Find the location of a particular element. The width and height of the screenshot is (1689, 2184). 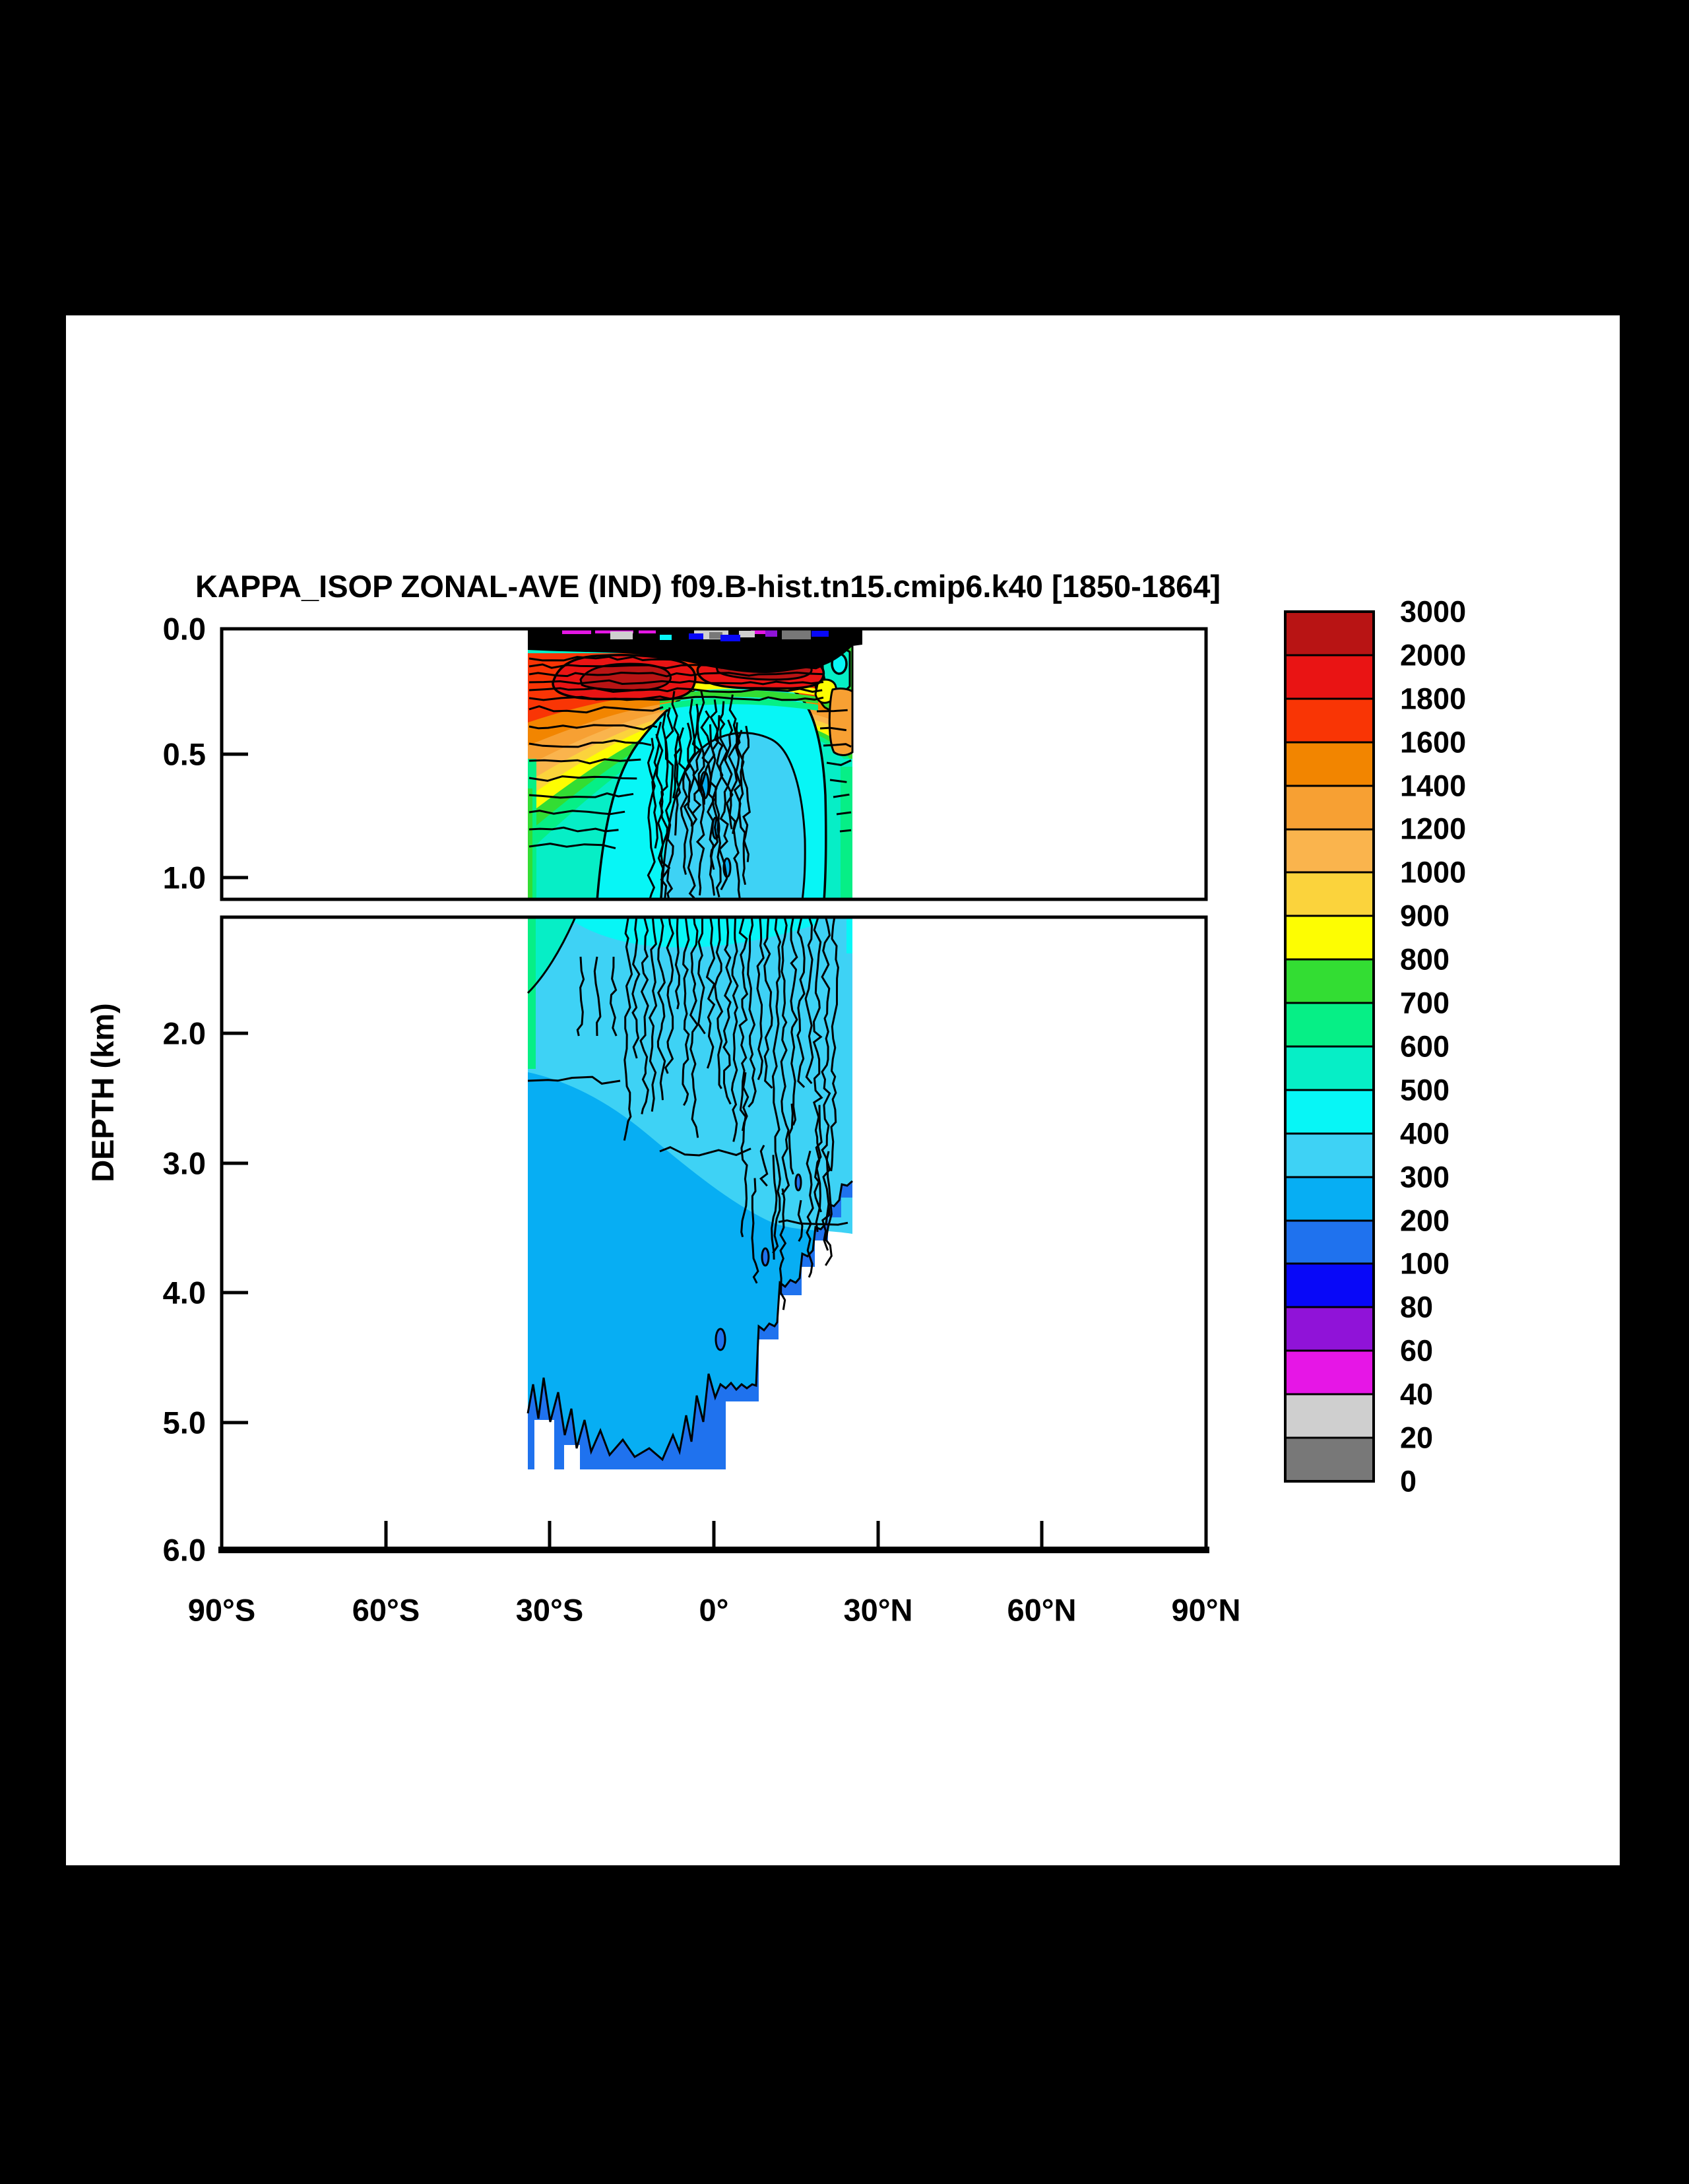

colorbar-label: 300 is located at coordinates (1425, 1177).